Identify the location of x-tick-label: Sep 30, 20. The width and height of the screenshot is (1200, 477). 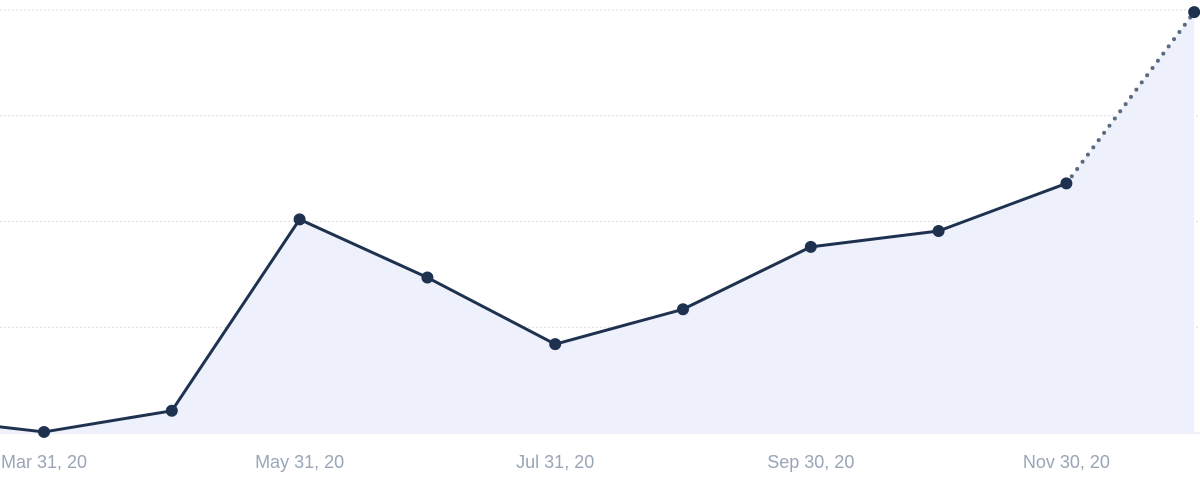
(810, 462).